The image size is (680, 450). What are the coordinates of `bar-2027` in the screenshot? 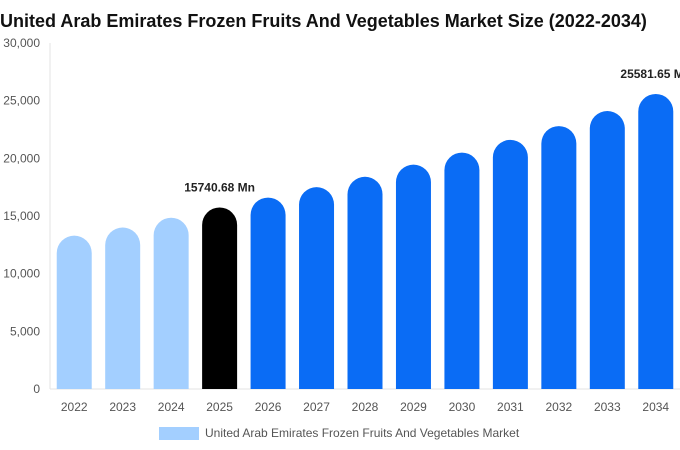 It's located at (317, 288).